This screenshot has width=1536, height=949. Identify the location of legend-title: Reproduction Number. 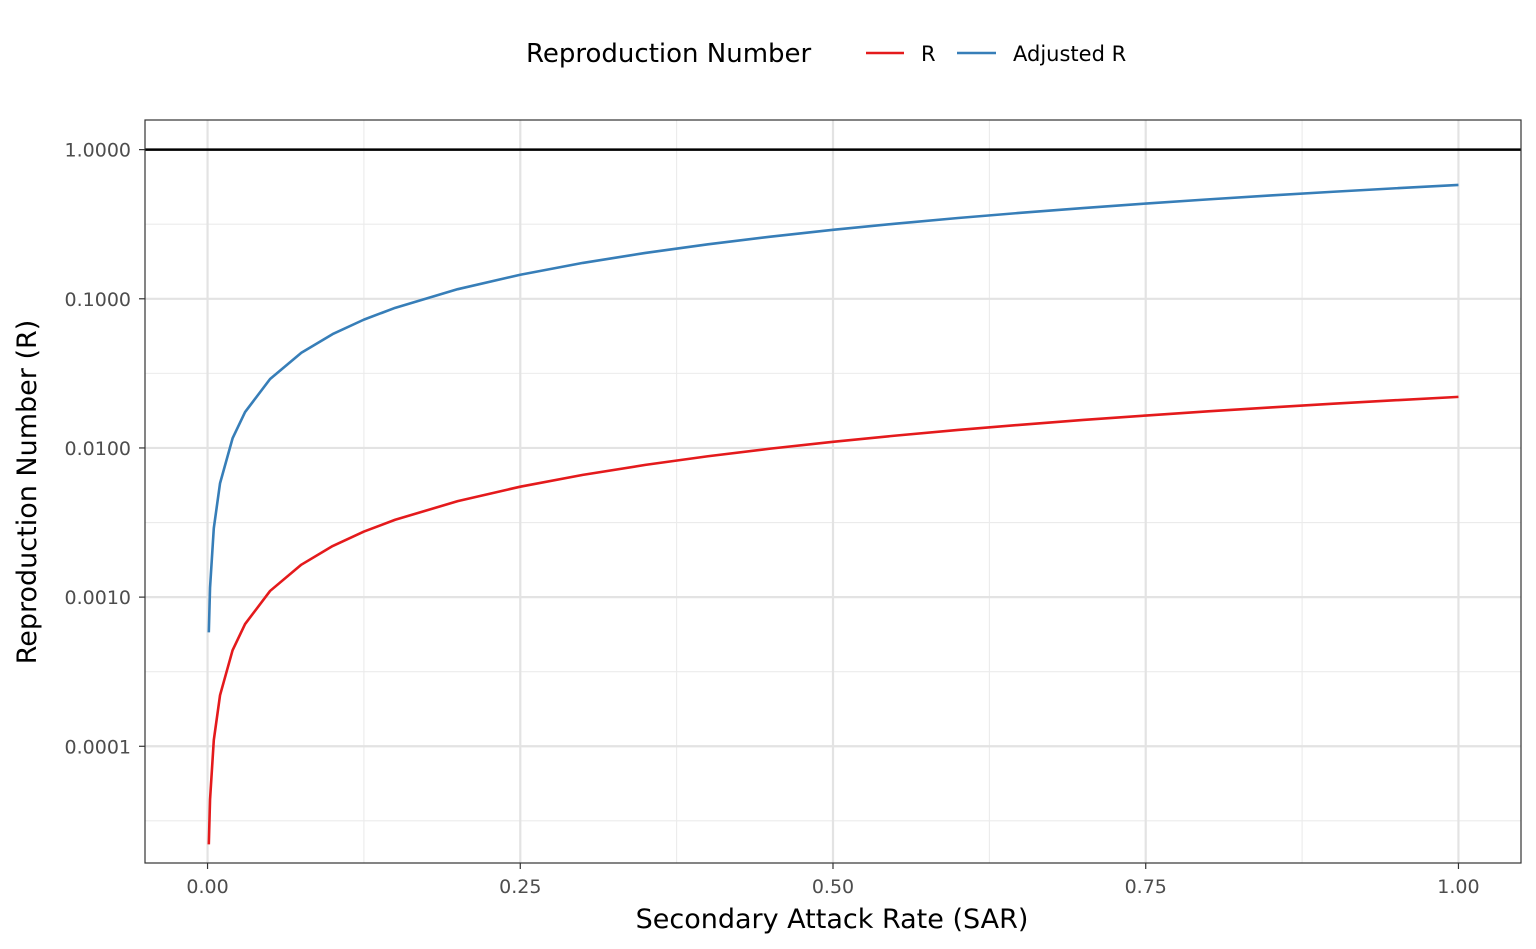
(669, 54).